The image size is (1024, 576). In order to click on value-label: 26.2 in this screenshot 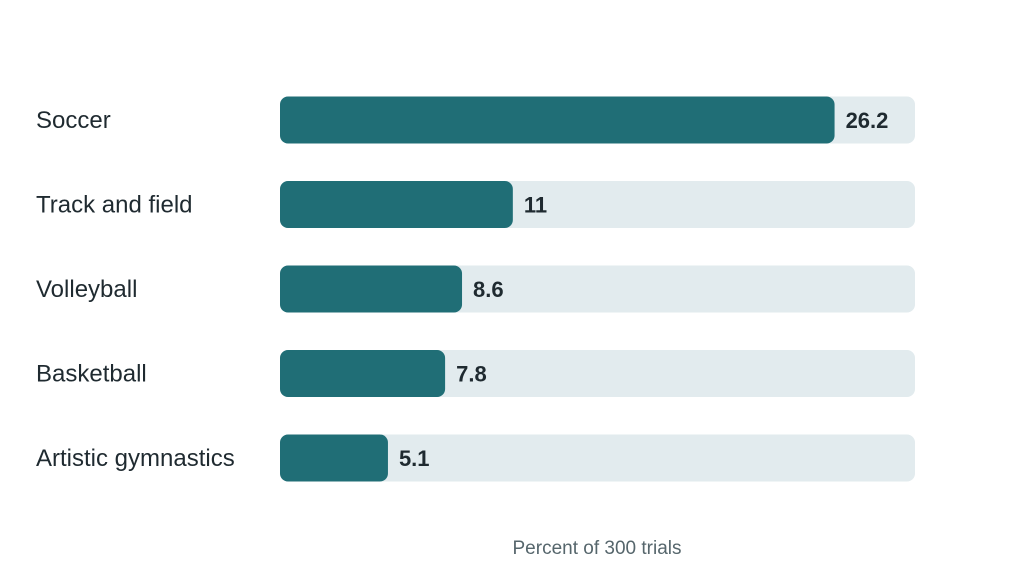, I will do `click(867, 120)`.